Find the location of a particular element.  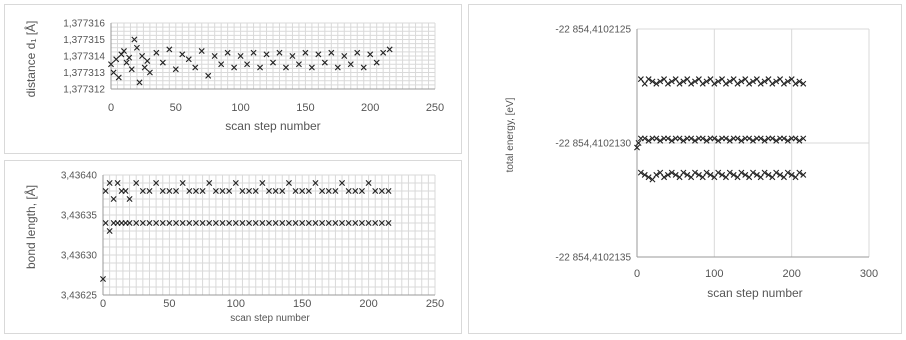

distance-ytick-label: 1,377315 is located at coordinates (84, 40).